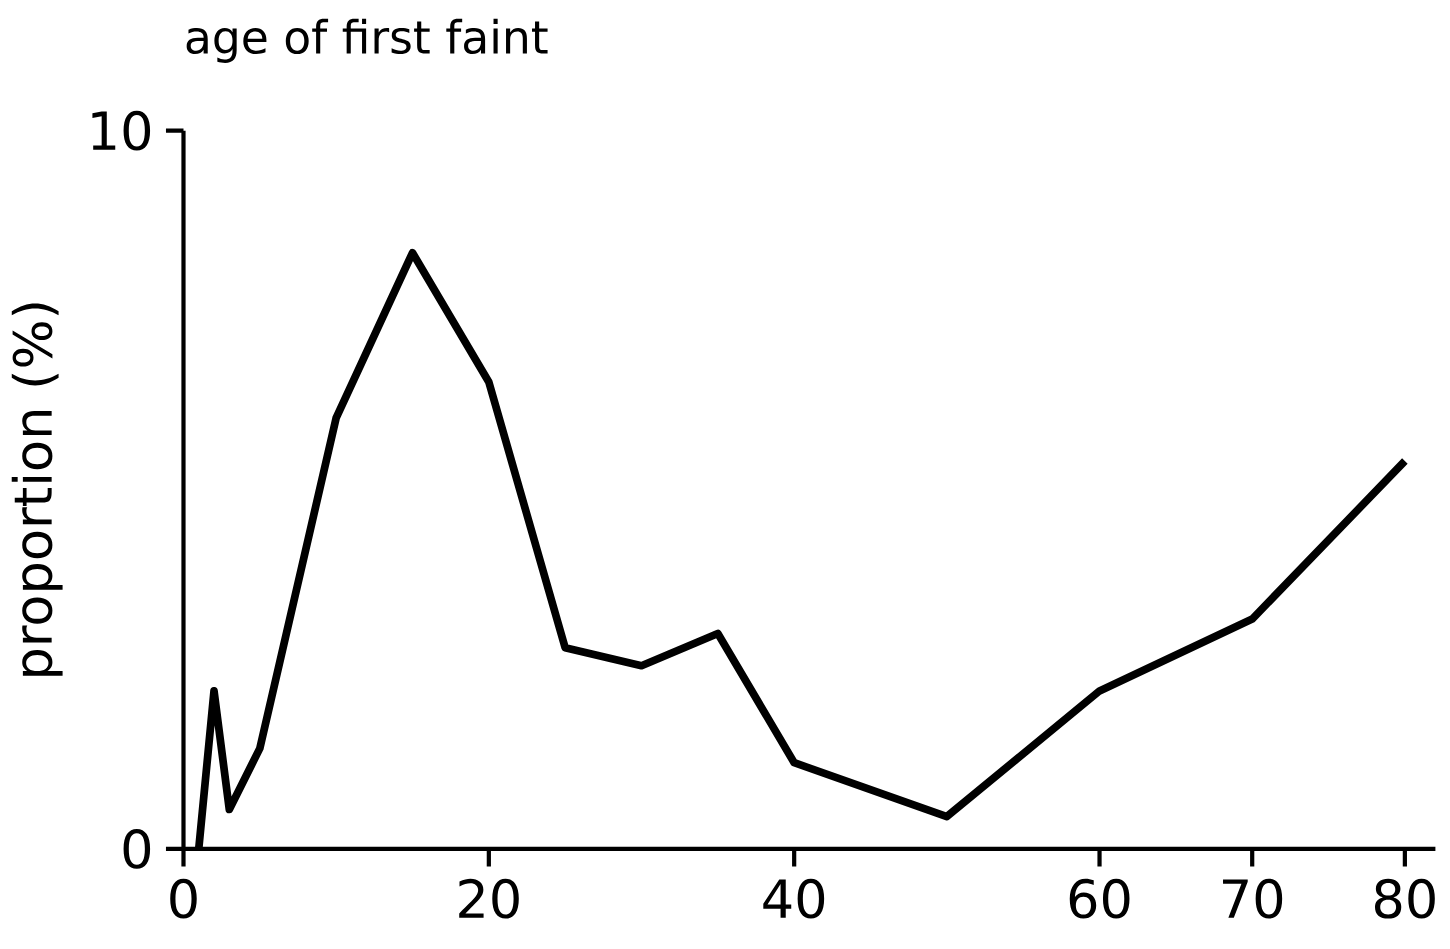  What do you see at coordinates (183, 898) in the screenshot?
I see `x-tick-label: 0` at bounding box center [183, 898].